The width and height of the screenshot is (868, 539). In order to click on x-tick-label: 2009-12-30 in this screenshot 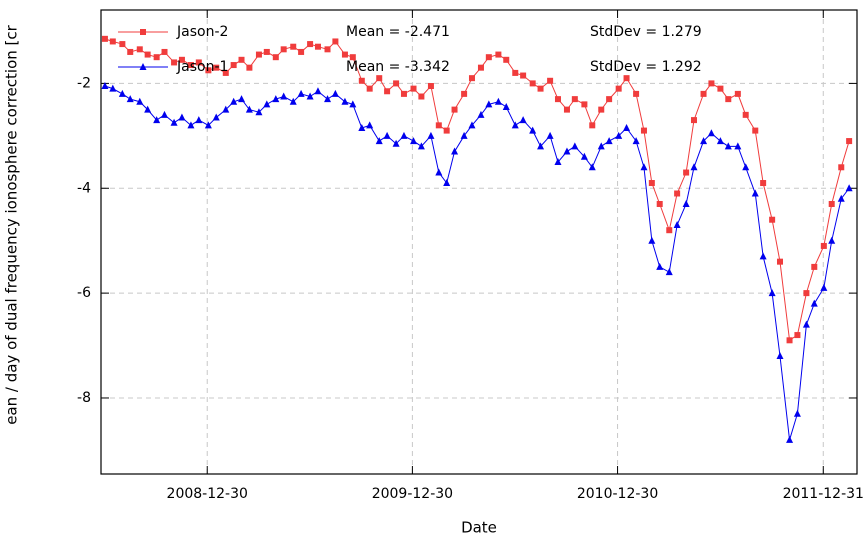, I will do `click(412, 494)`.